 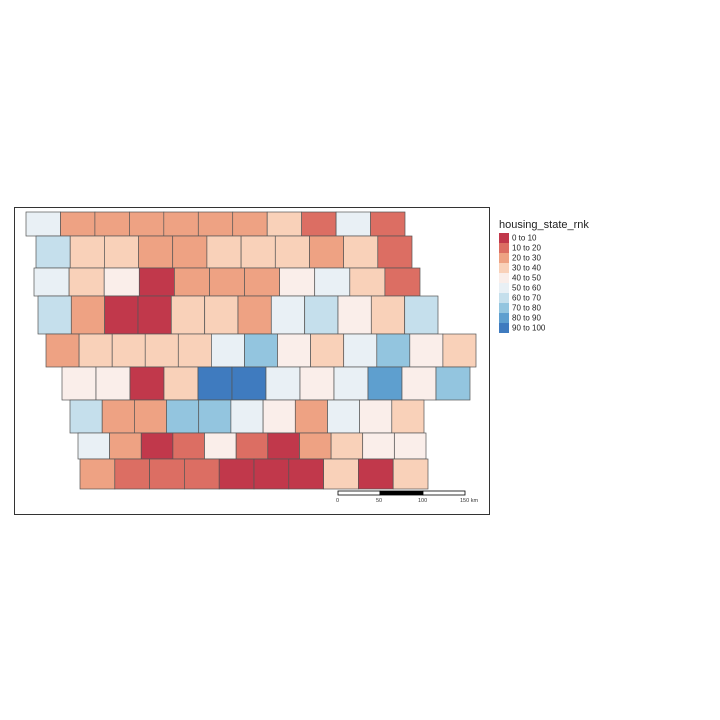 What do you see at coordinates (183, 416) in the screenshot?
I see `county-r6-c3` at bounding box center [183, 416].